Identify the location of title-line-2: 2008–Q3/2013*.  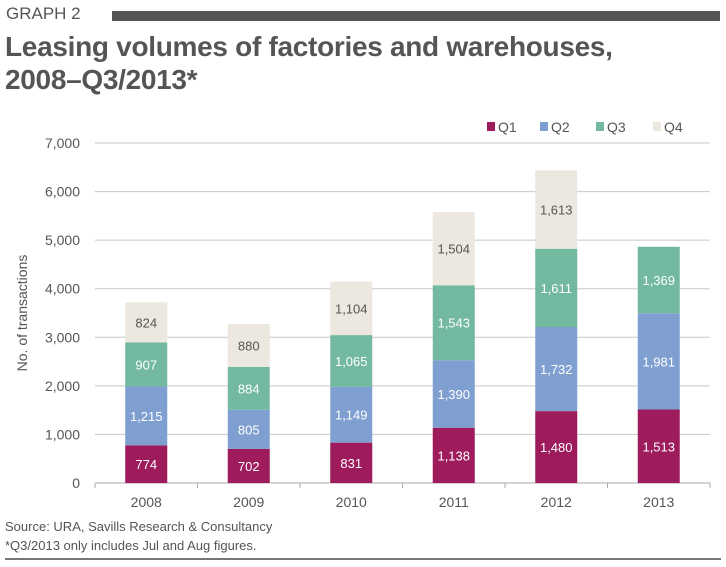
(101, 79).